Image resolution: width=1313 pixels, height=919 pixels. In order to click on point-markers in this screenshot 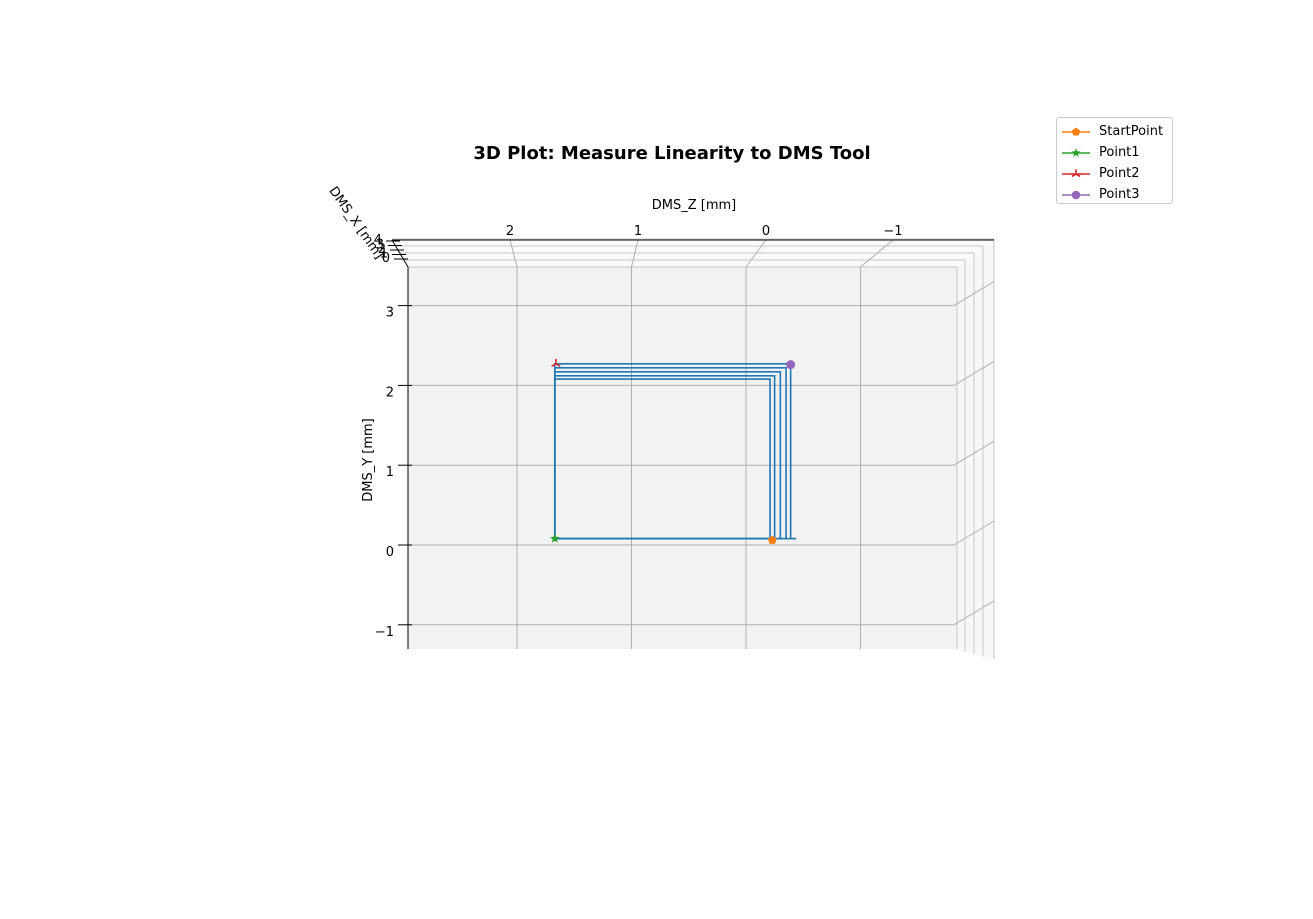, I will do `click(673, 451)`.